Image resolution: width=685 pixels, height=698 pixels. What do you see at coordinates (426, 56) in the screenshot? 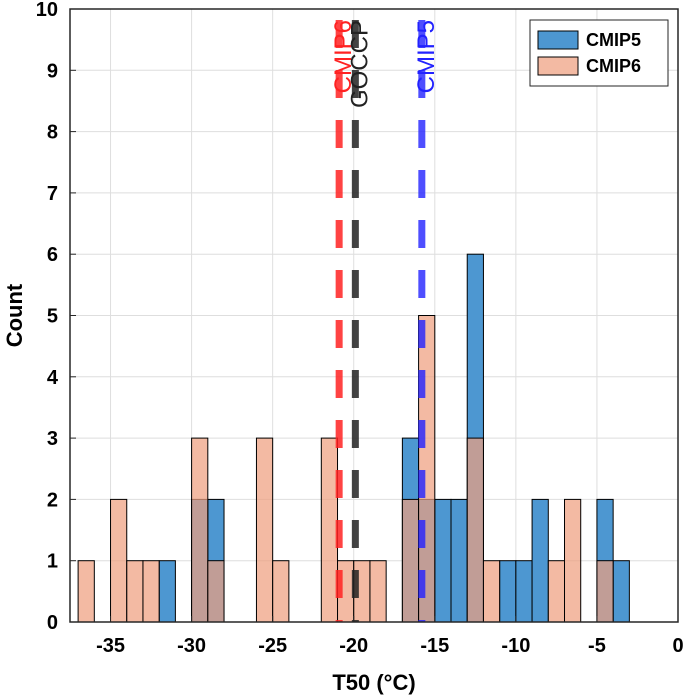
I see `ref-label-cmip5: CMIP5` at bounding box center [426, 56].